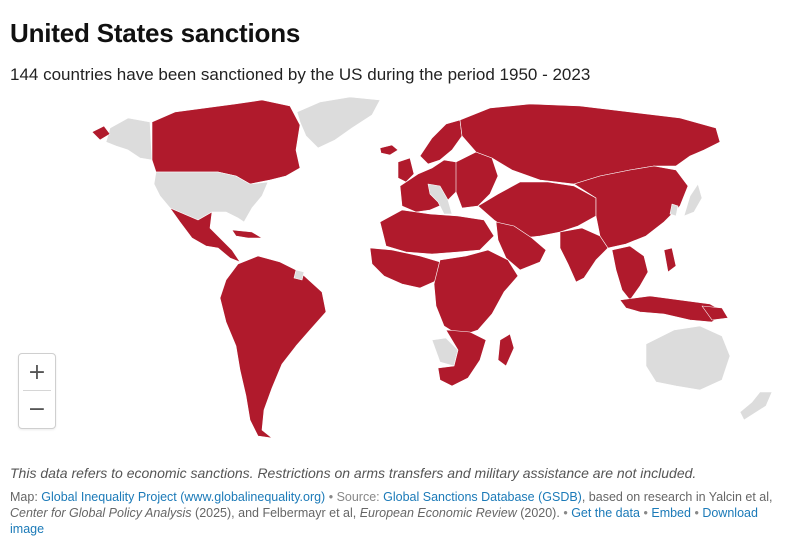  What do you see at coordinates (389, 150) in the screenshot?
I see `country-iceland` at bounding box center [389, 150].